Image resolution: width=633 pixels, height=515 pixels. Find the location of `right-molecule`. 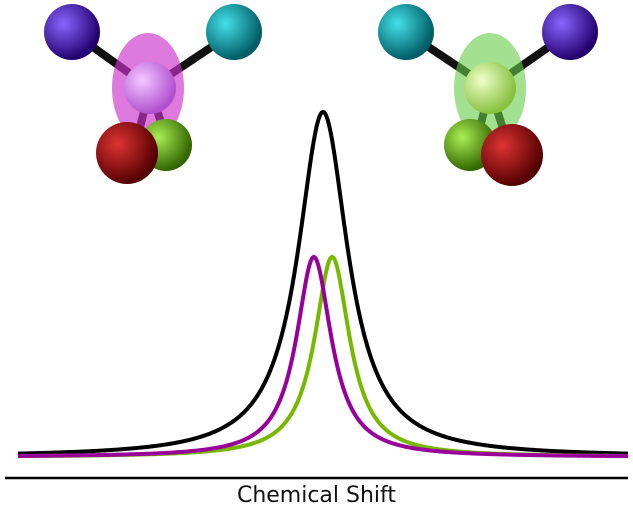

right-molecule is located at coordinates (488, 95).